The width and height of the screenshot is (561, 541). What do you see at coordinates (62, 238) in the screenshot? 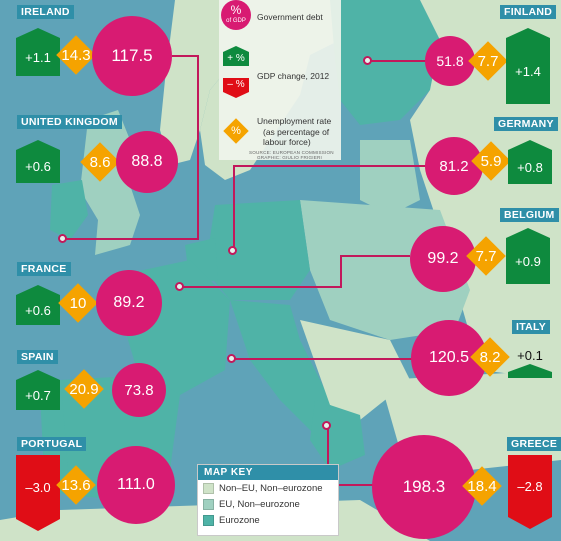
I see `ireland-dot` at bounding box center [62, 238].